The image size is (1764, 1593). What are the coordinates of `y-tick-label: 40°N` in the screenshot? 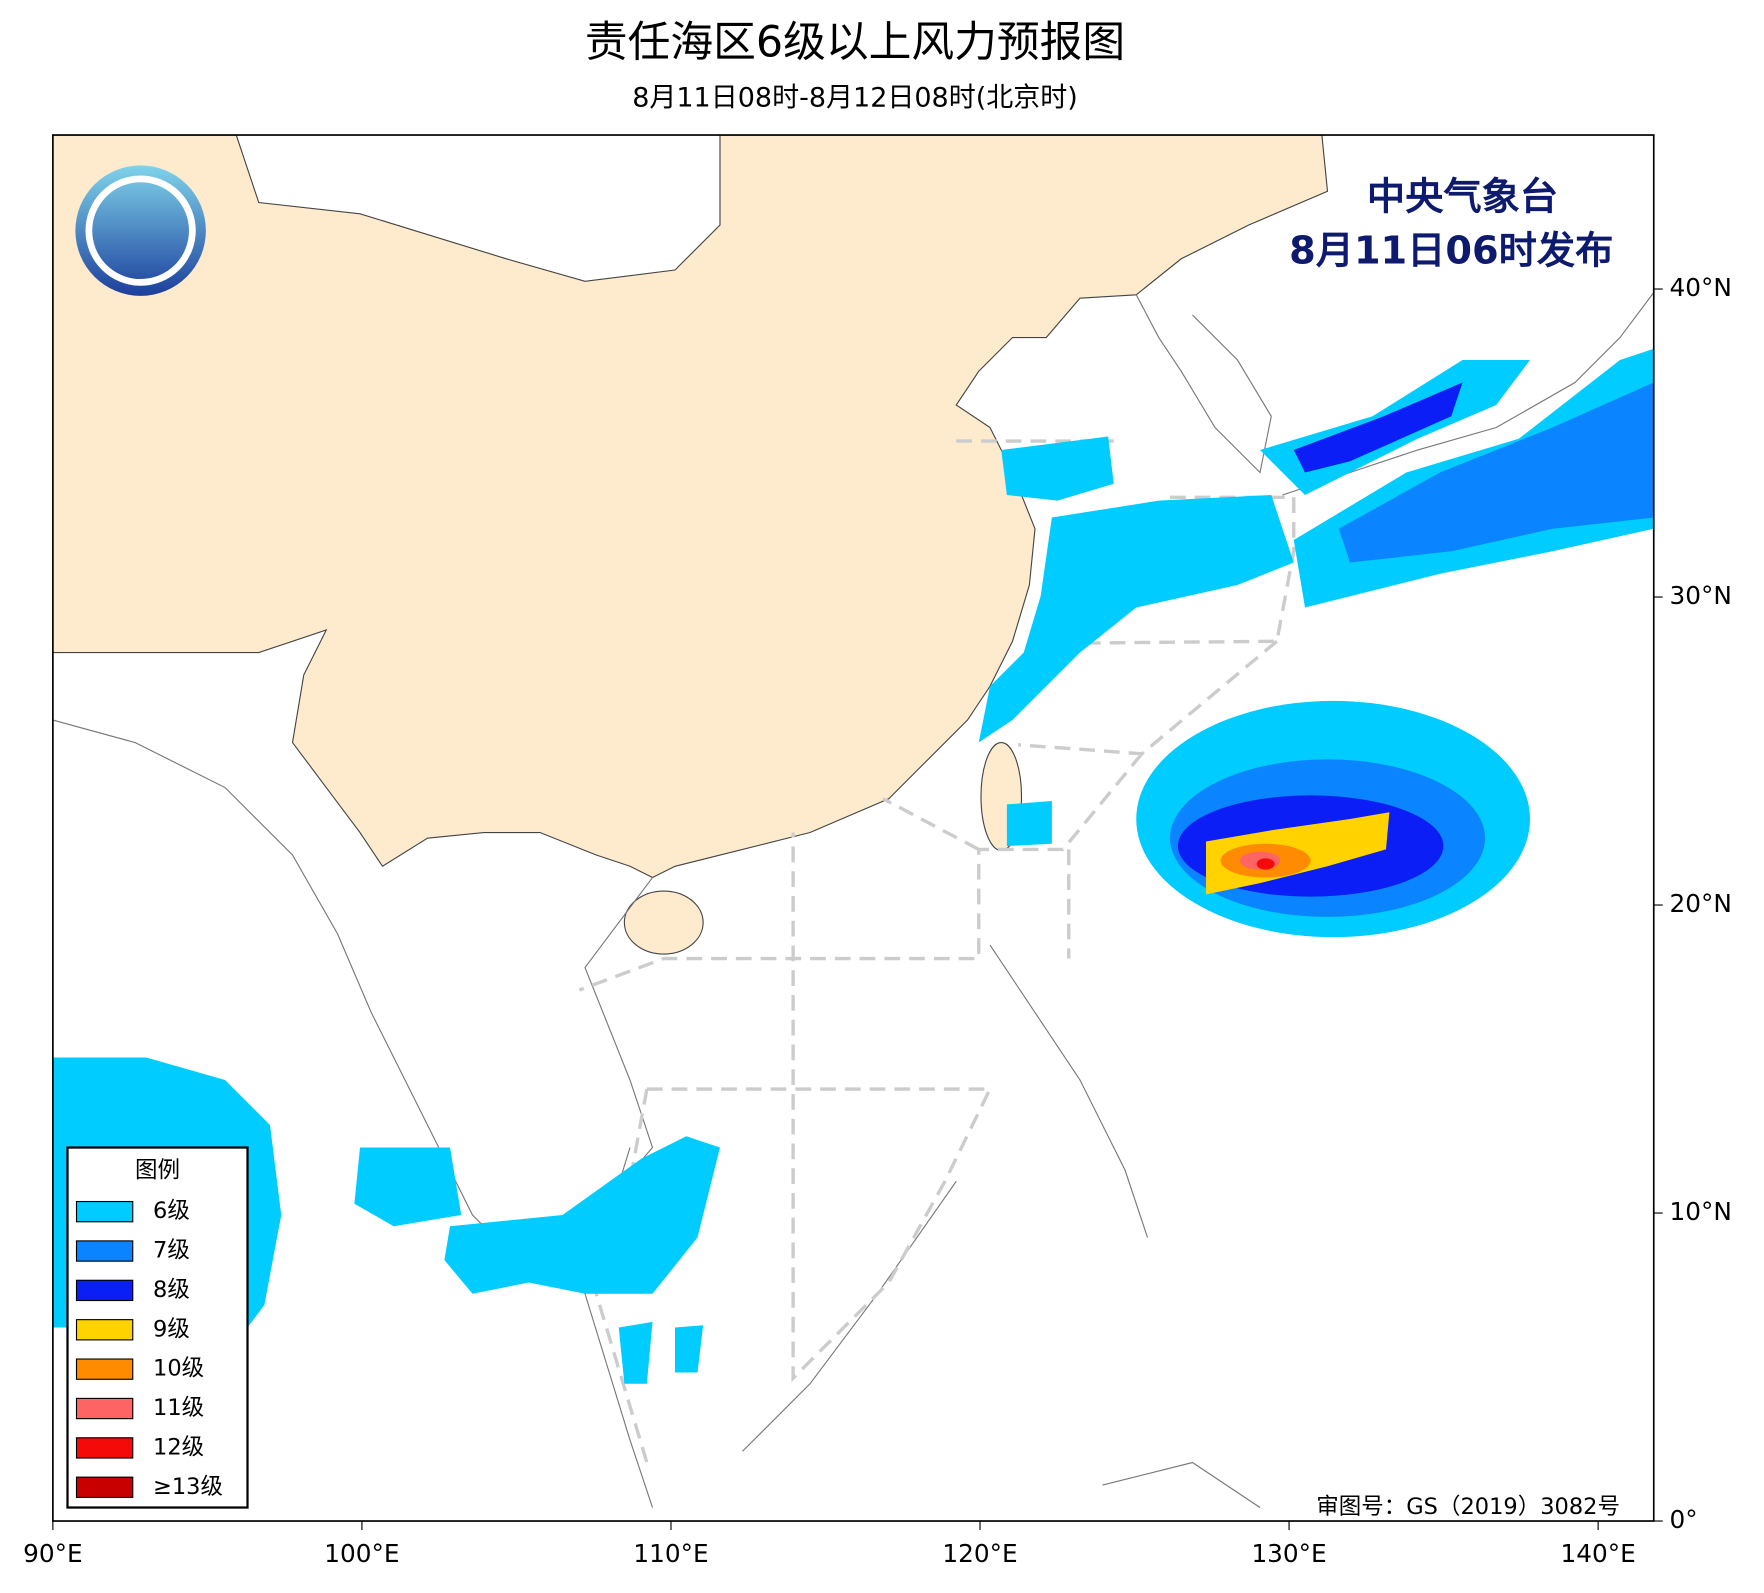 It's located at (1701, 287).